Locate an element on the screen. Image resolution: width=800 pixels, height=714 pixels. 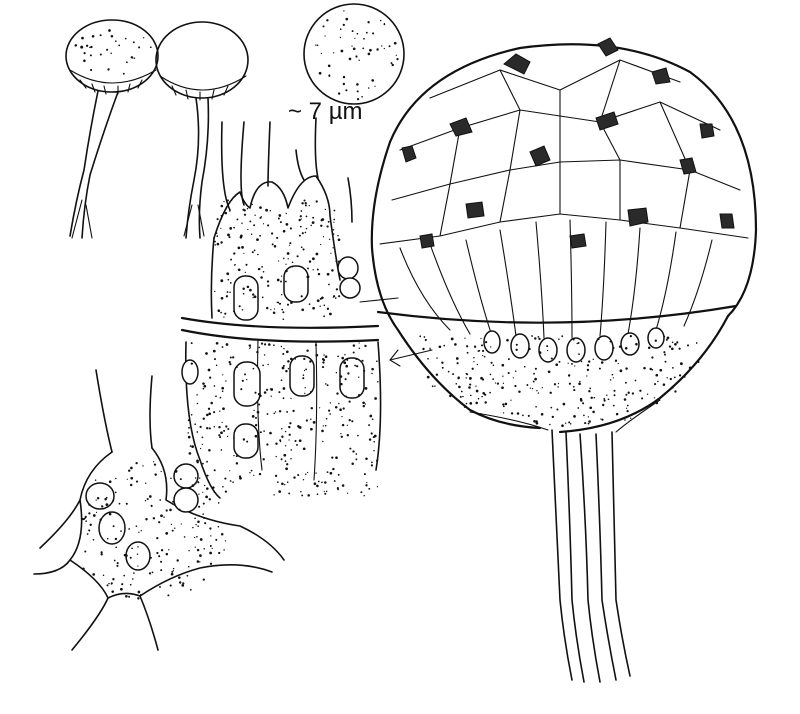
single-spore-texture is located at coordinates (357, 55).